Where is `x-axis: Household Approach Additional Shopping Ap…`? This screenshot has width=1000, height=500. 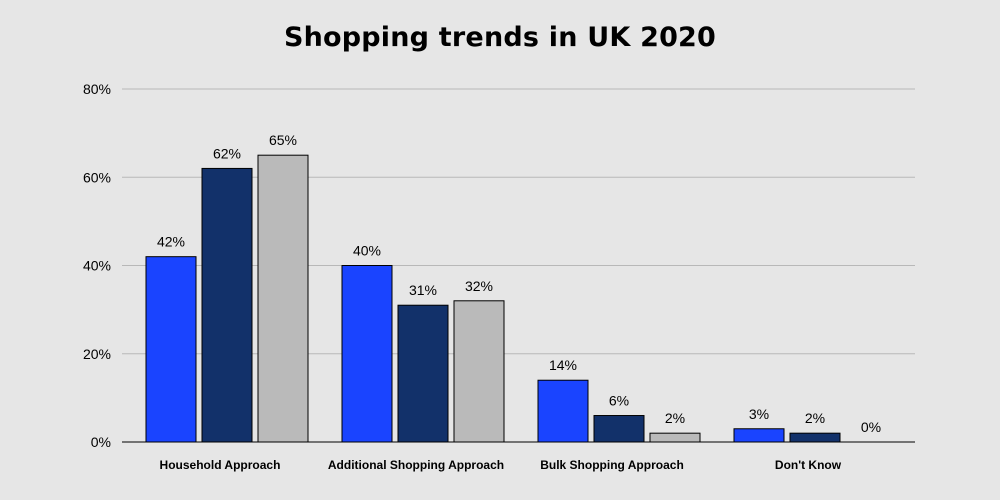 x-axis: Household Approach Additional Shopping Ap… is located at coordinates (501, 465).